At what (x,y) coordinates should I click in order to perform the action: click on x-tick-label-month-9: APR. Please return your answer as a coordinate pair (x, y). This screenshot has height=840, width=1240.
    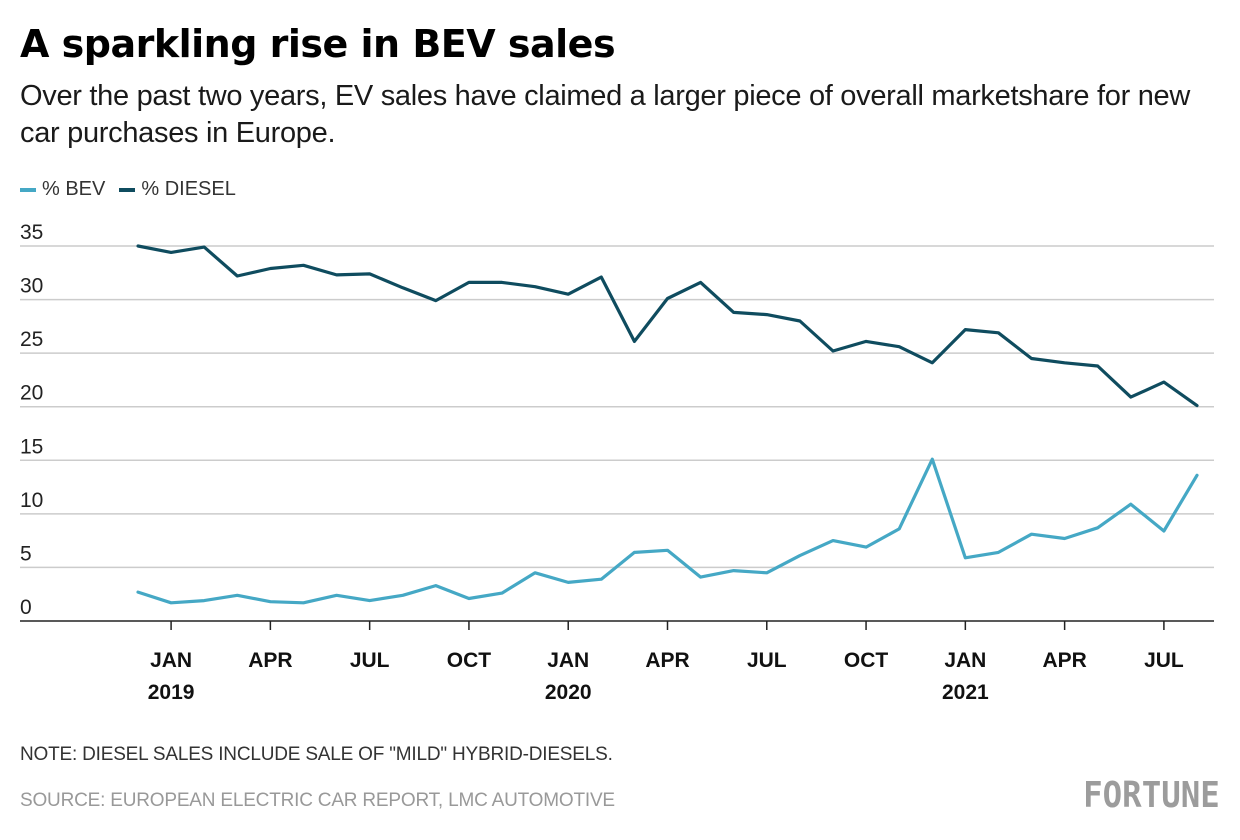
    Looking at the image, I should click on (1064, 660).